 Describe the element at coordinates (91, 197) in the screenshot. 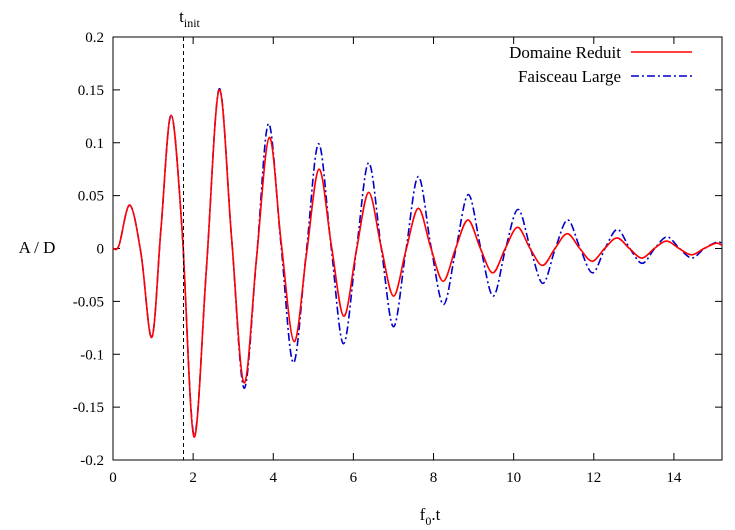

I see `y-tick-label: 0.05` at that location.